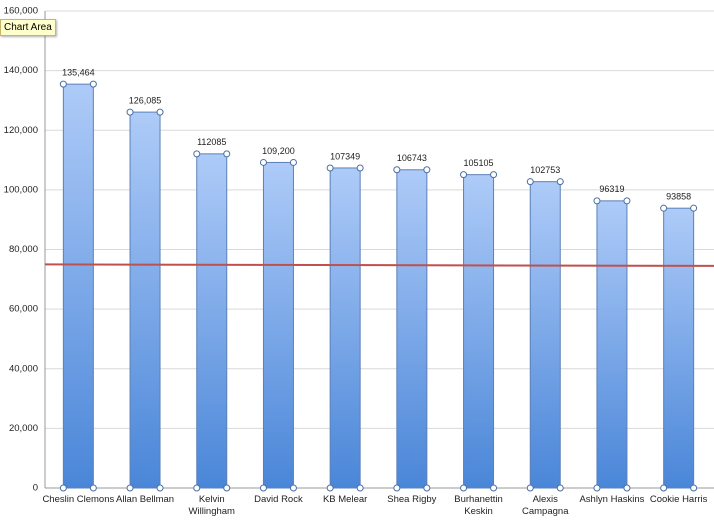  I want to click on x-tick-label: KB Melear, so click(345, 499).